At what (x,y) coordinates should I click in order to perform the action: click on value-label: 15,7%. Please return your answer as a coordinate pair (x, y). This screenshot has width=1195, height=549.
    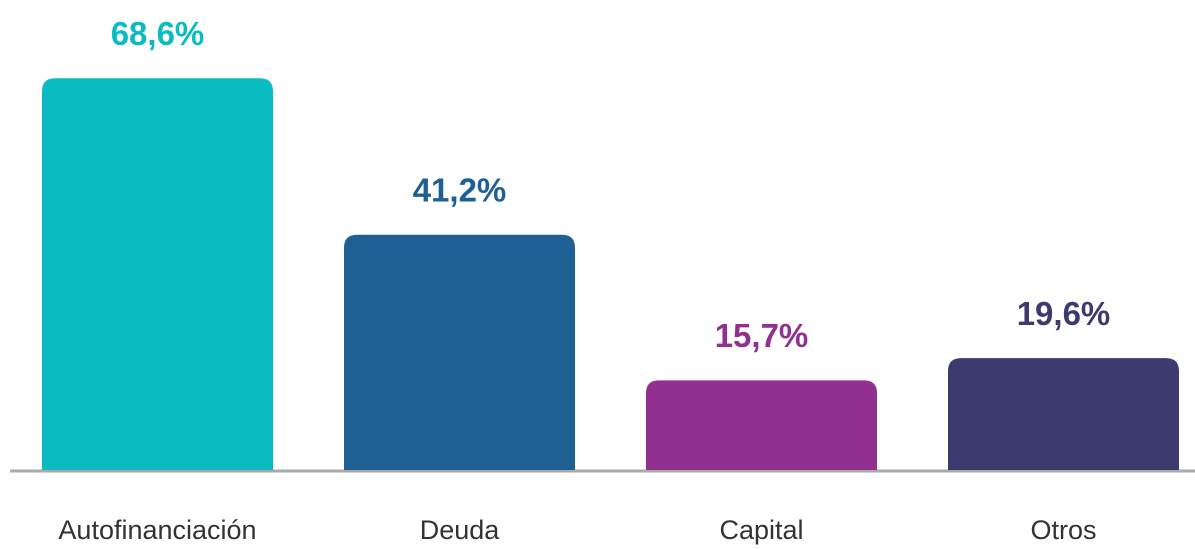
    Looking at the image, I should click on (762, 335).